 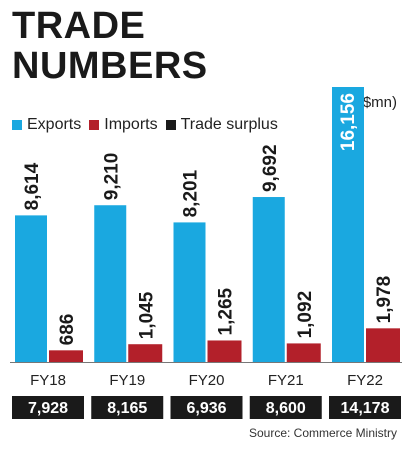 What do you see at coordinates (17, 125) in the screenshot?
I see `legend-swatch-exports` at bounding box center [17, 125].